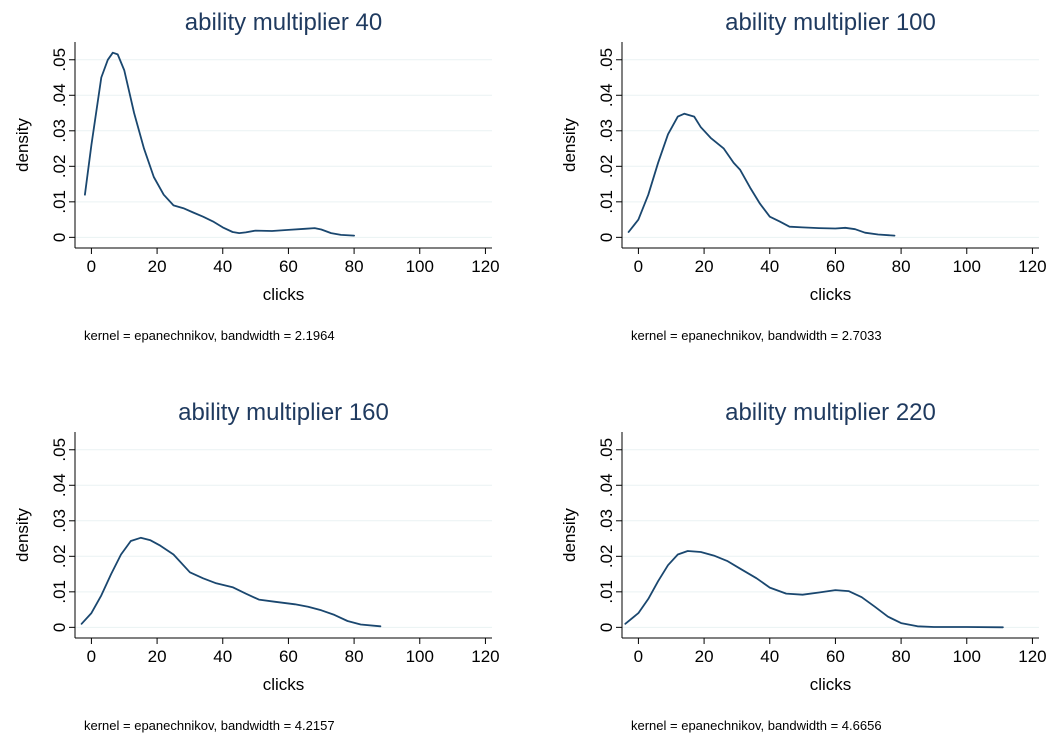  Describe the element at coordinates (830, 412) in the screenshot. I see `chart-title: ability multiplier 220` at that location.